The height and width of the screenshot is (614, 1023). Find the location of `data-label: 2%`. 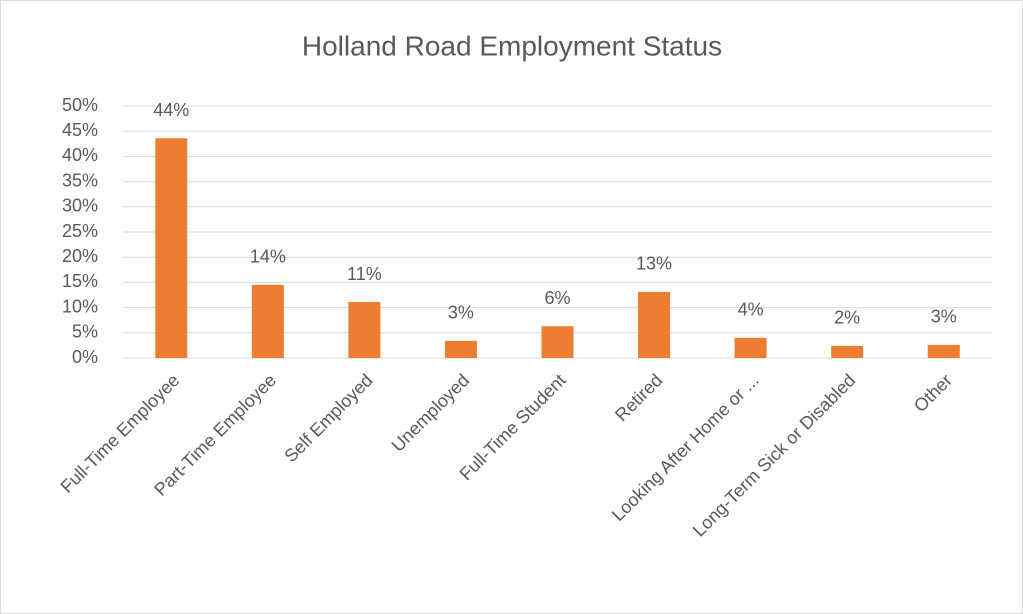

data-label: 2% is located at coordinates (847, 318).